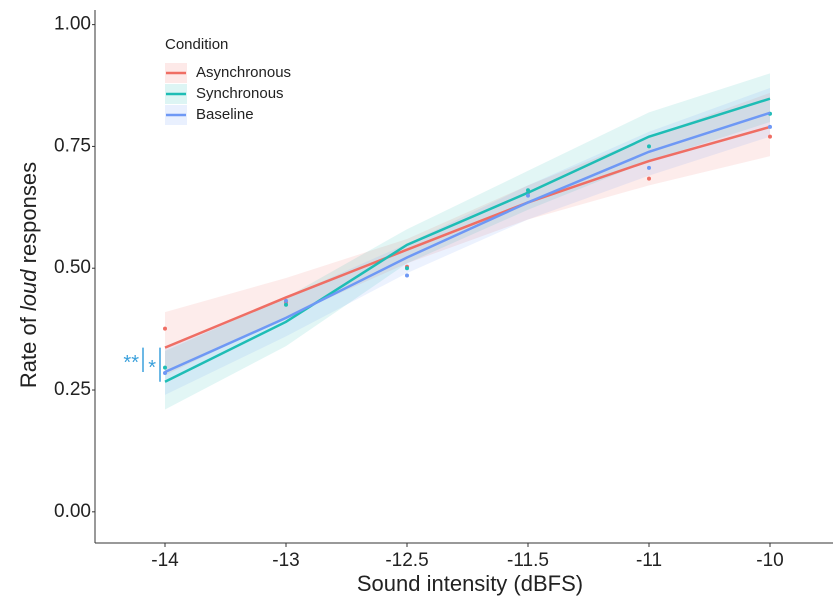  I want to click on y-title-part: Rate of, so click(28, 349).